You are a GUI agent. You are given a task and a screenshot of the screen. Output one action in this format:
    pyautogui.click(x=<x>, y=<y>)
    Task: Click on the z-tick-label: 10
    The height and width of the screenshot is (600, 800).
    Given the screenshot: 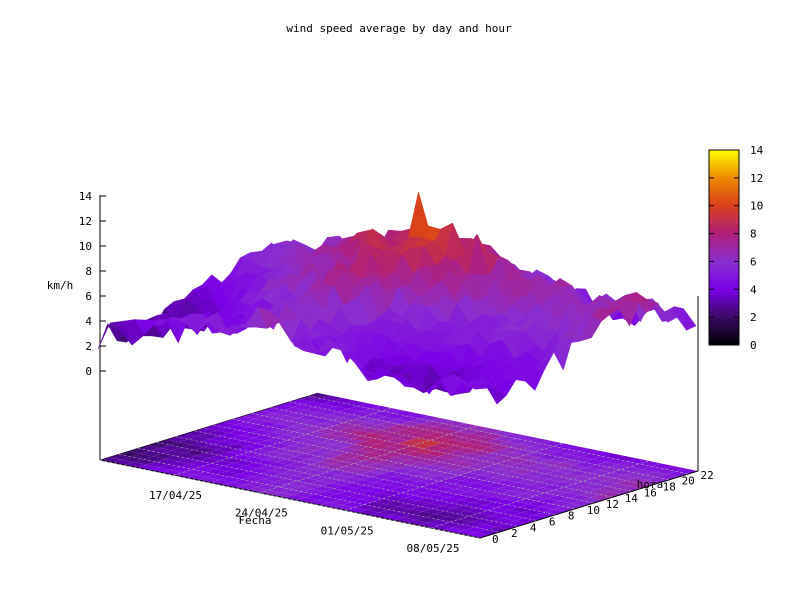 What is the action you would take?
    pyautogui.click(x=85, y=246)
    